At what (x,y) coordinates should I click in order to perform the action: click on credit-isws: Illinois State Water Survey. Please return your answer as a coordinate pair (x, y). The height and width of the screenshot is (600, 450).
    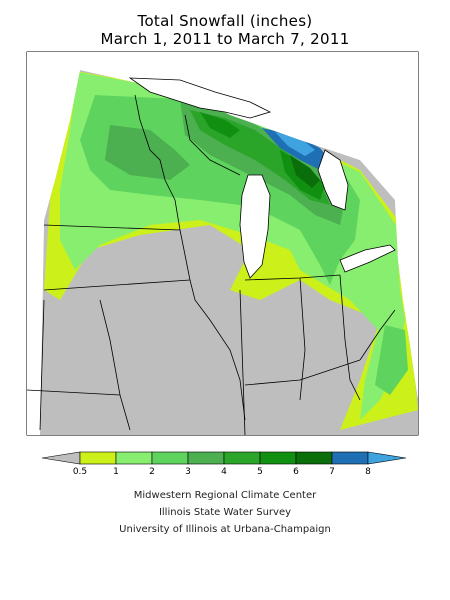
    Looking at the image, I should click on (225, 512).